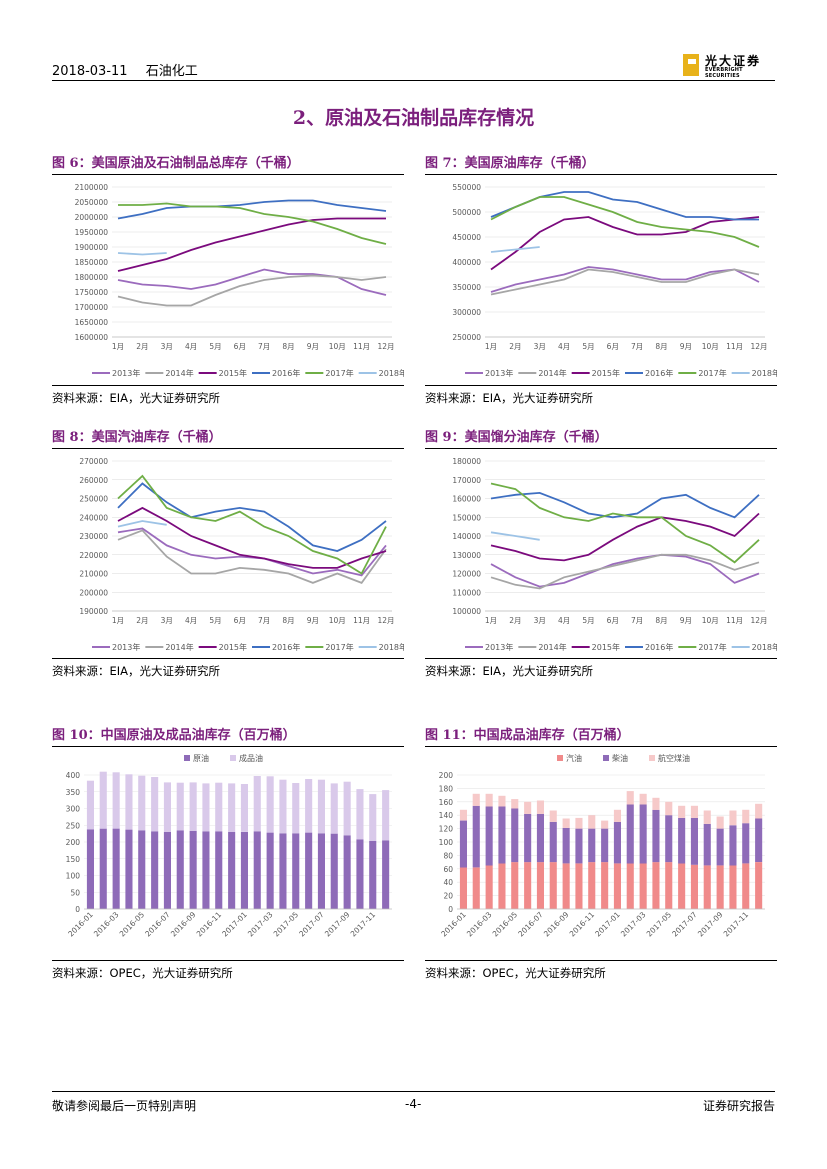  I want to click on logo-mark-icon, so click(691, 65).